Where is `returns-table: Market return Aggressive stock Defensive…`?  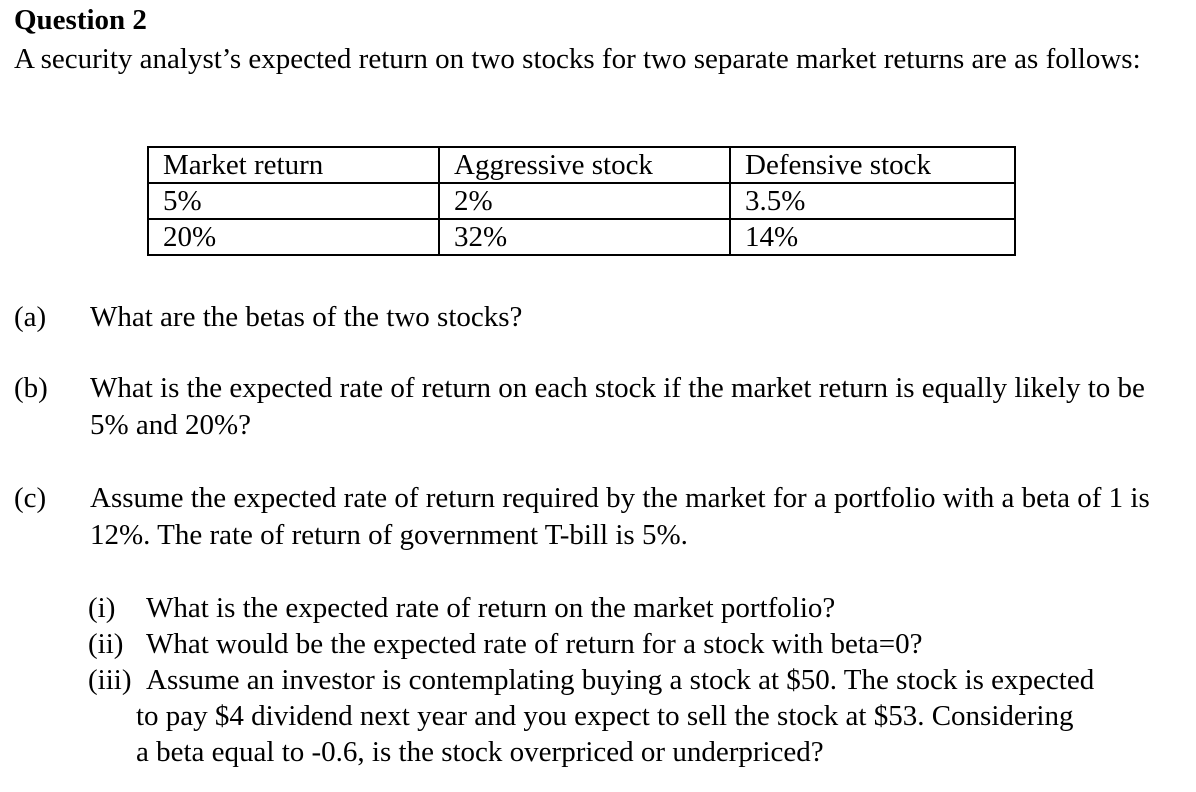 returns-table: Market return Aggressive stock Defensive… is located at coordinates (581, 201).